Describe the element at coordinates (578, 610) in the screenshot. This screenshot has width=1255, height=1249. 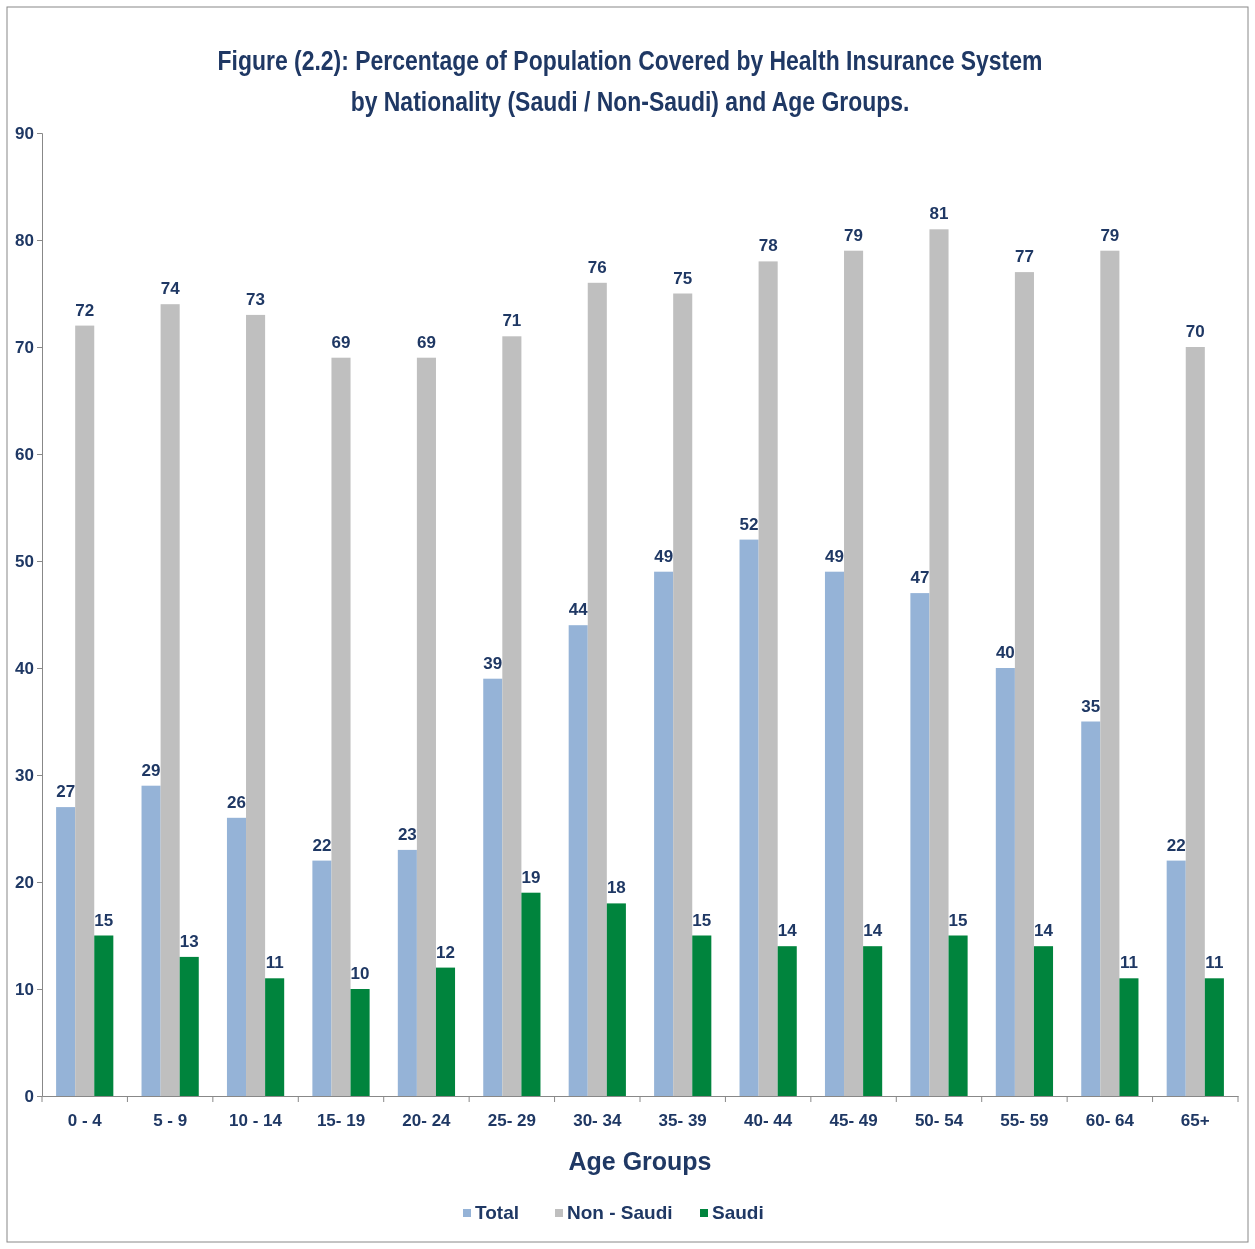
I see `data-label: 44` at that location.